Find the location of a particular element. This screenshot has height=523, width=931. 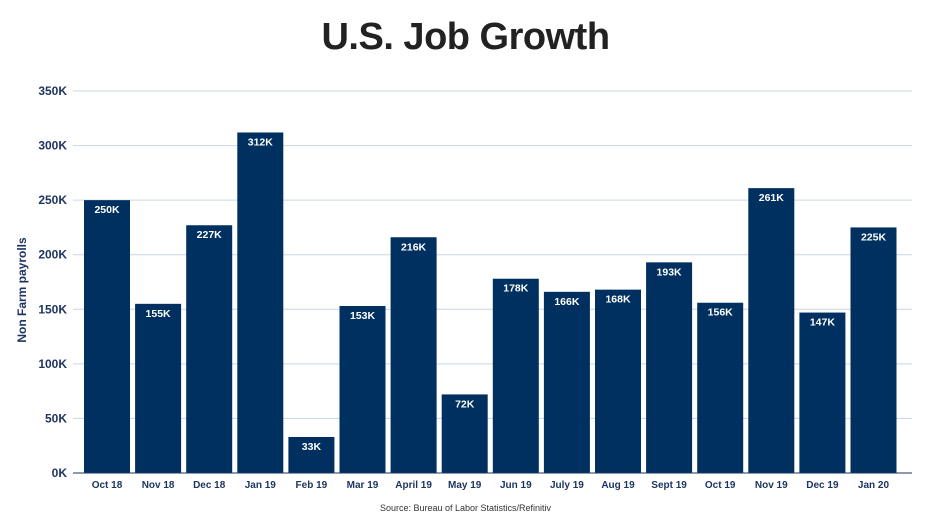

bar-data-label: 33K is located at coordinates (312, 447).